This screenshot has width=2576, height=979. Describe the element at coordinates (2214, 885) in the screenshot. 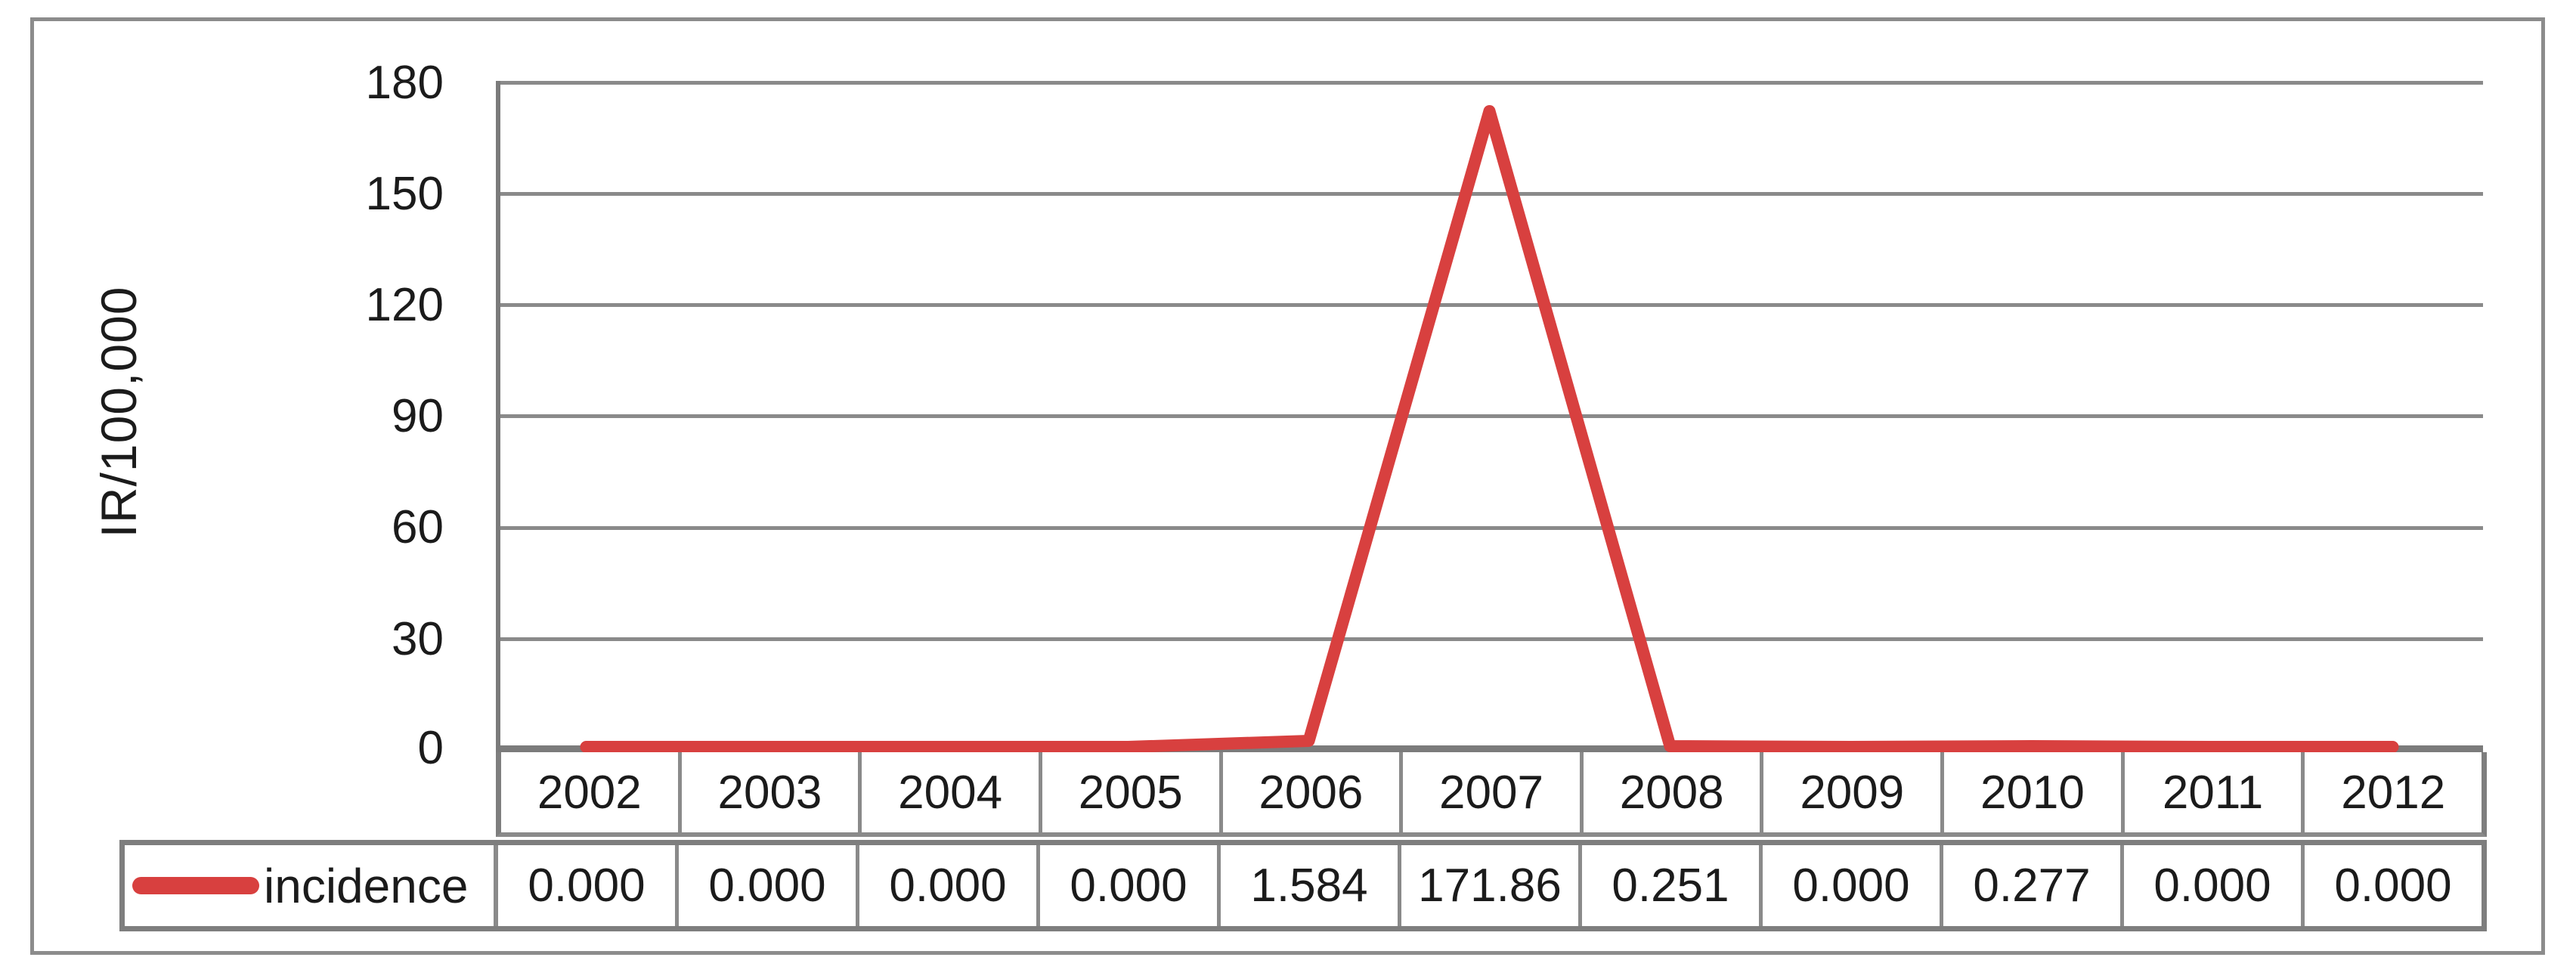

I see `value-cell-2011: 0.000` at that location.